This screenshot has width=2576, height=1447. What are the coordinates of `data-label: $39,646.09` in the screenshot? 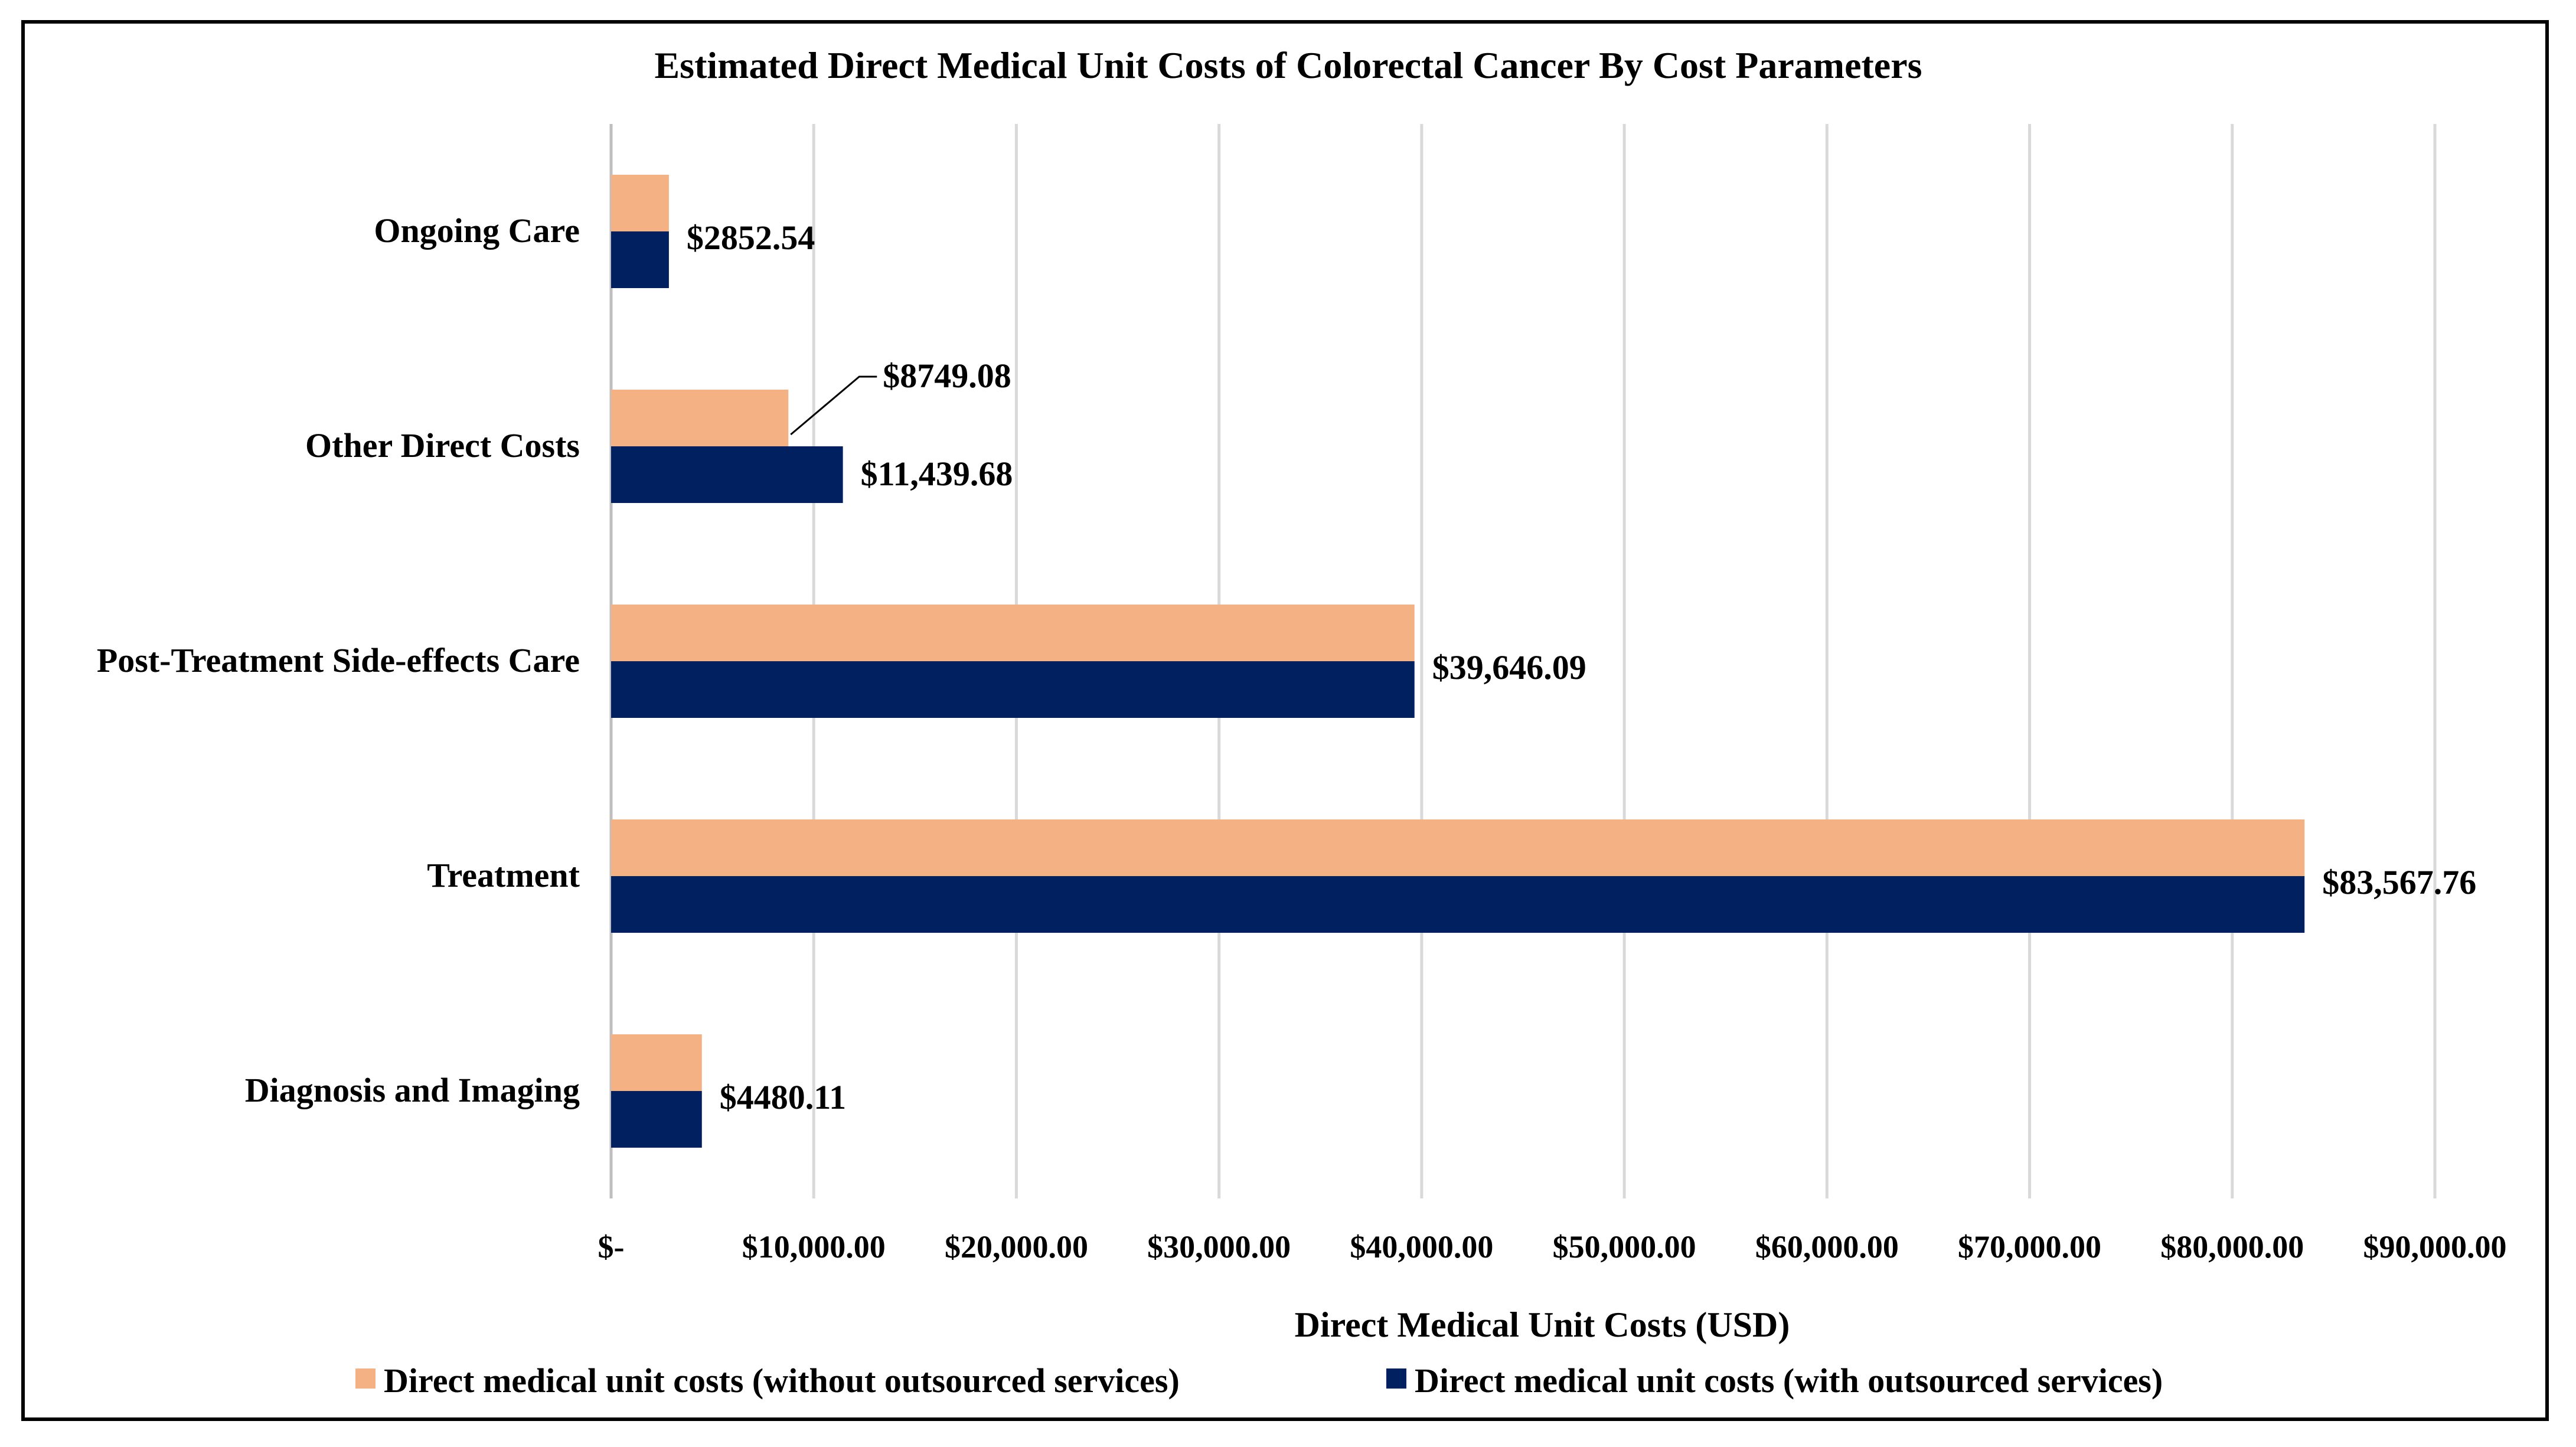 It's located at (1509, 667).